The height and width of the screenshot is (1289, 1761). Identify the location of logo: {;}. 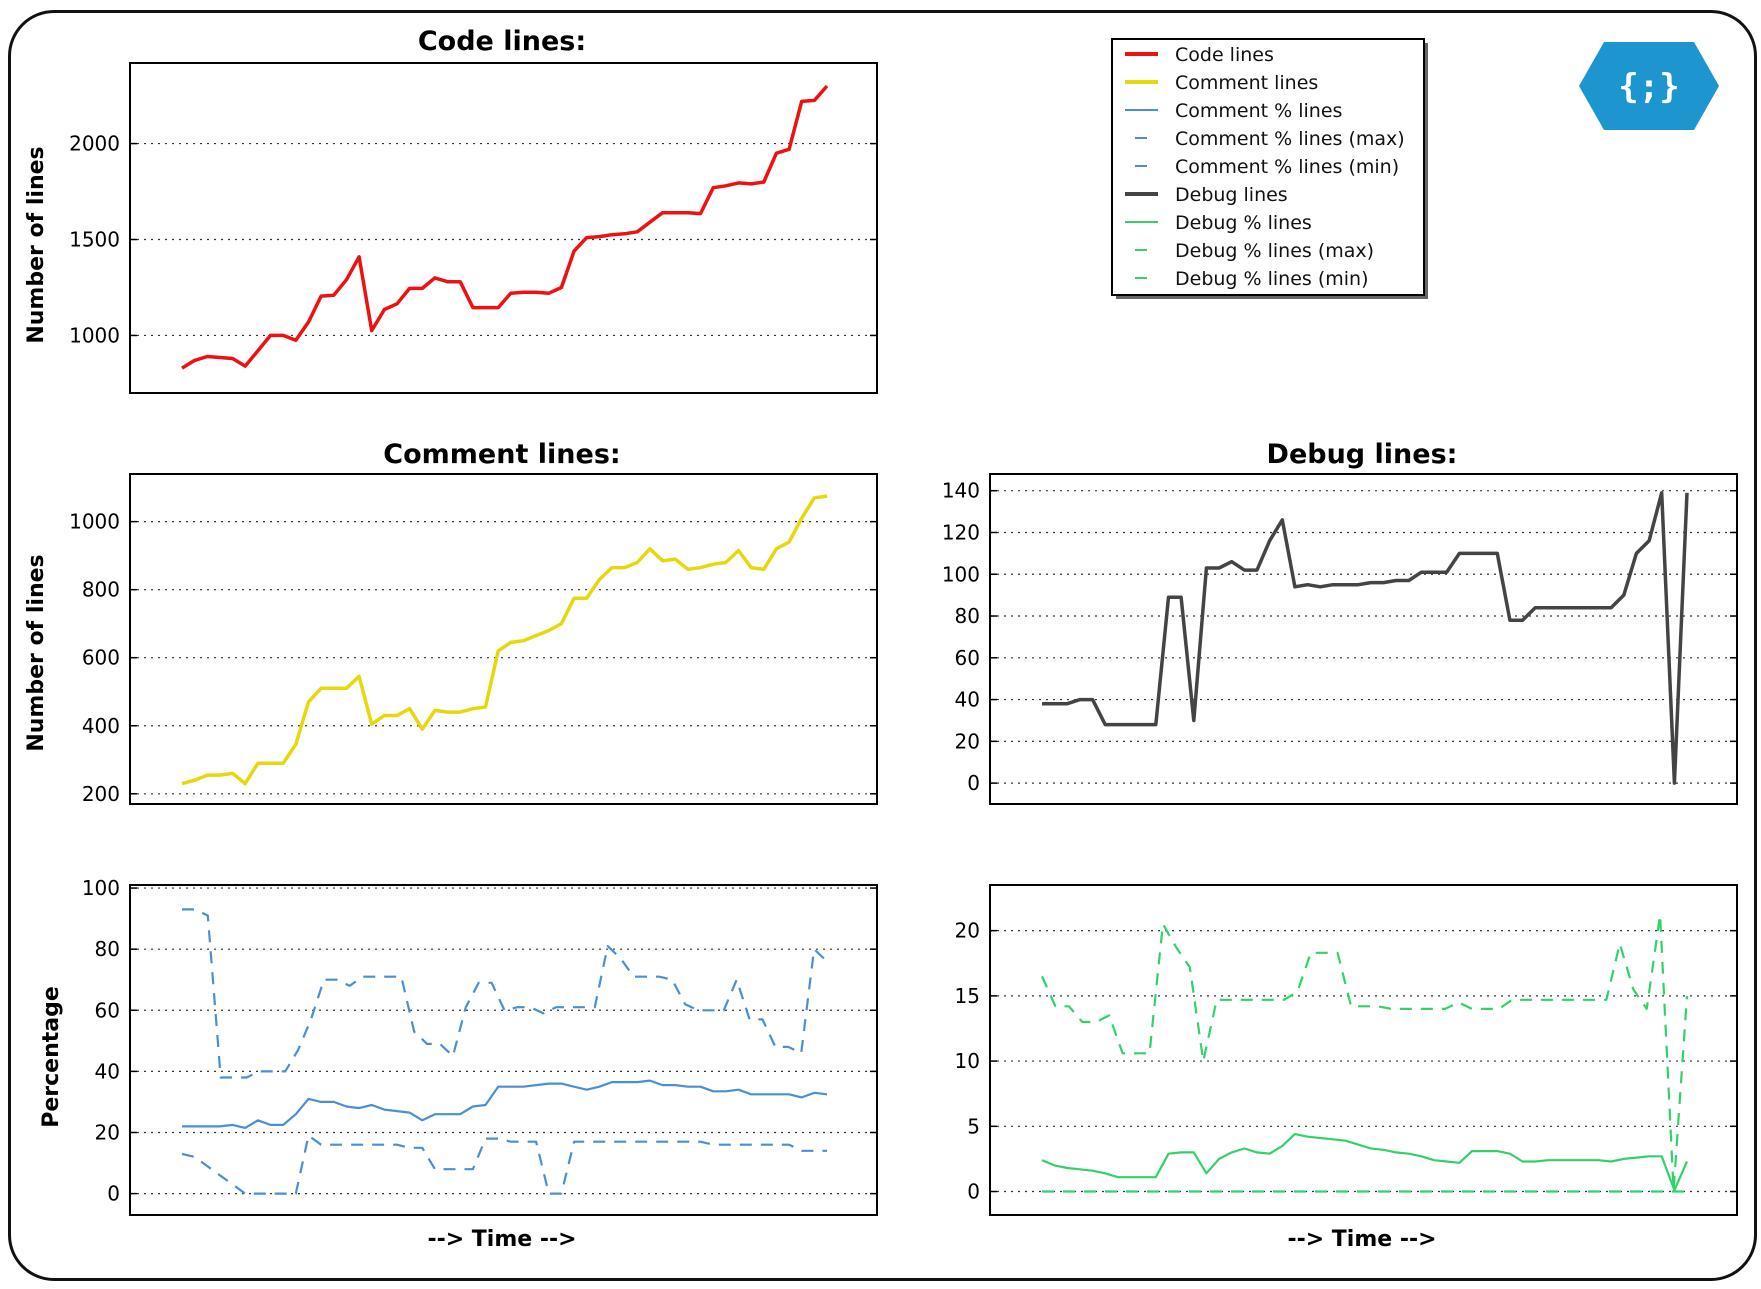
(1649, 86).